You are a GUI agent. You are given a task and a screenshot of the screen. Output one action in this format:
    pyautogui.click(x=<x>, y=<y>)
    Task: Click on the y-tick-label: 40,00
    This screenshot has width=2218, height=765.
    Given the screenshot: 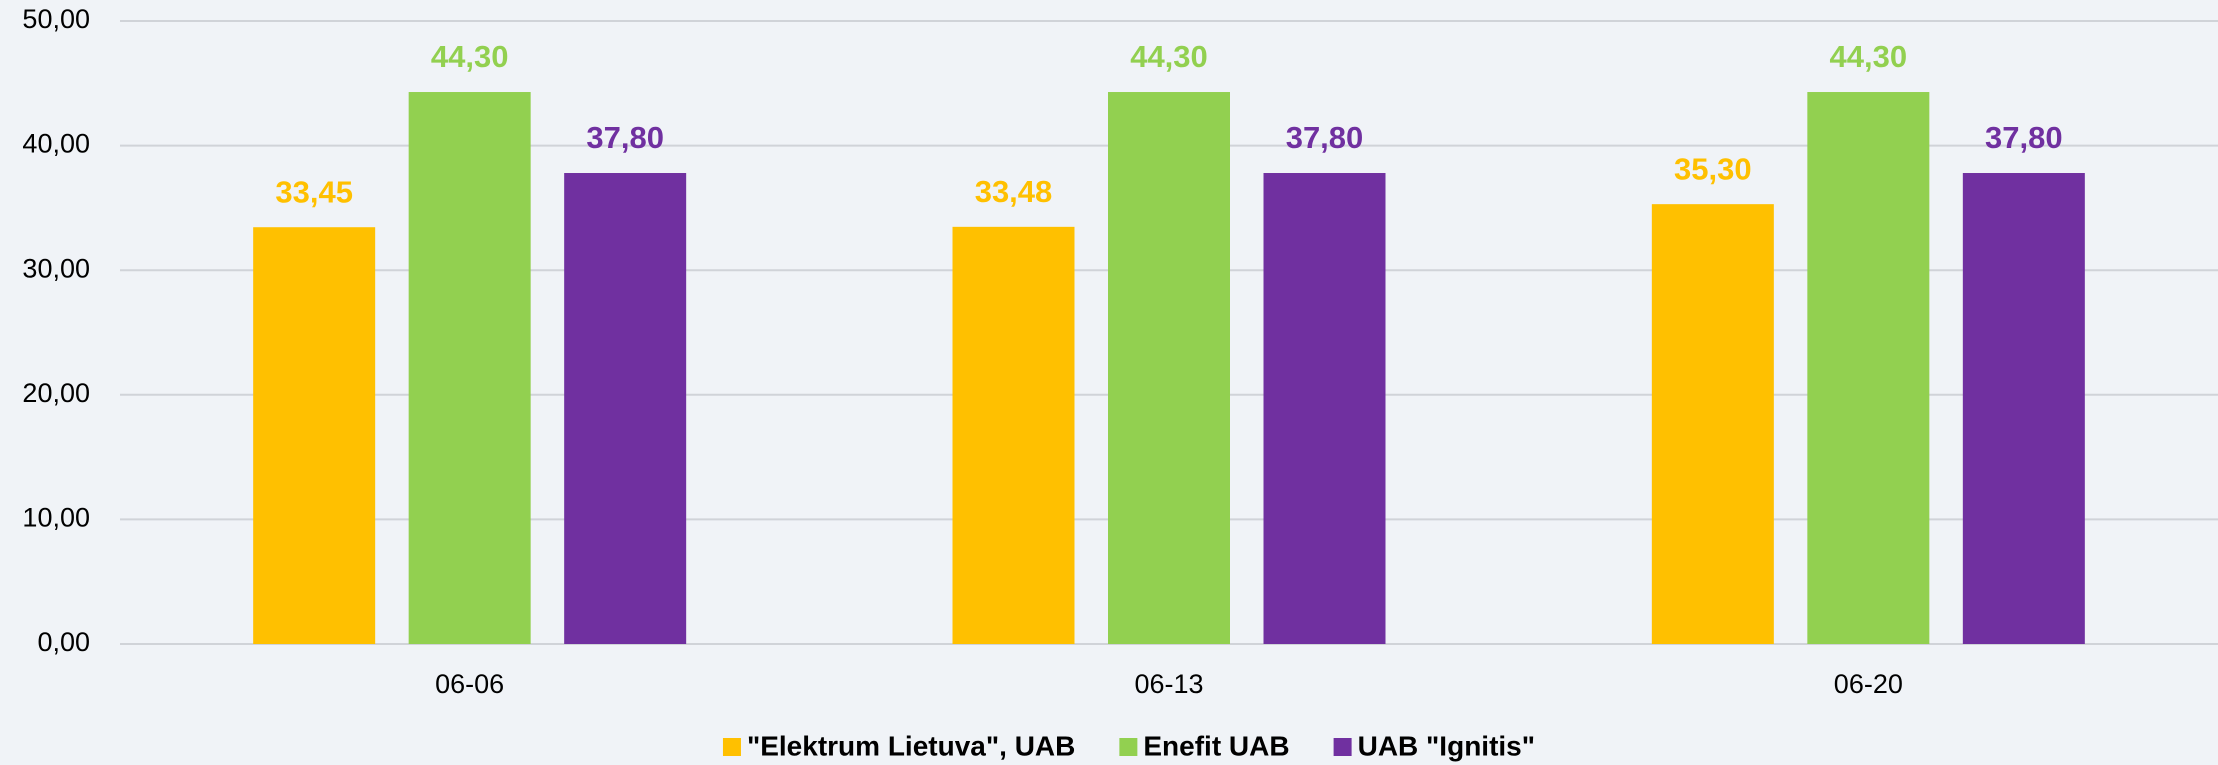 What is the action you would take?
    pyautogui.click(x=56, y=144)
    